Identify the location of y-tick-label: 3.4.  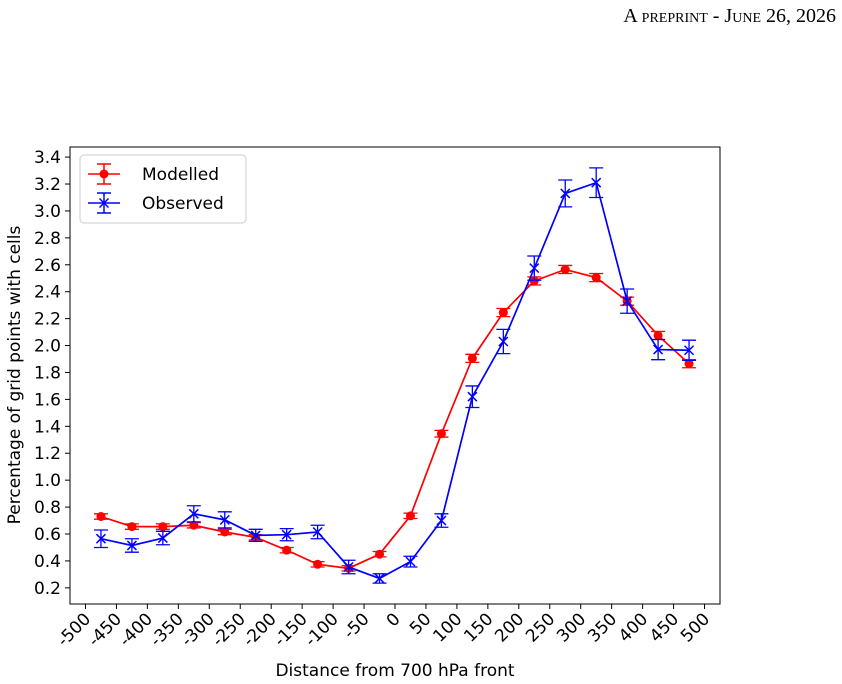
(47, 158).